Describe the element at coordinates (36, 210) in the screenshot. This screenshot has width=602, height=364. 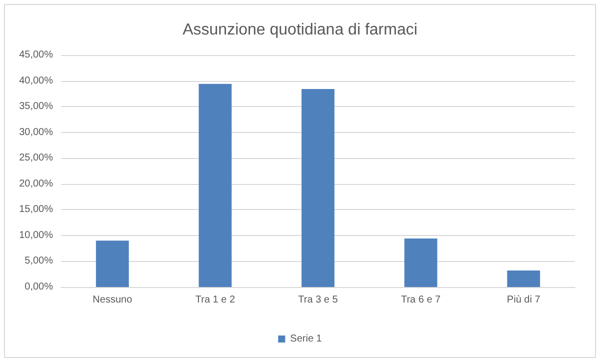
I see `y-tick-label: 15,00%` at that location.